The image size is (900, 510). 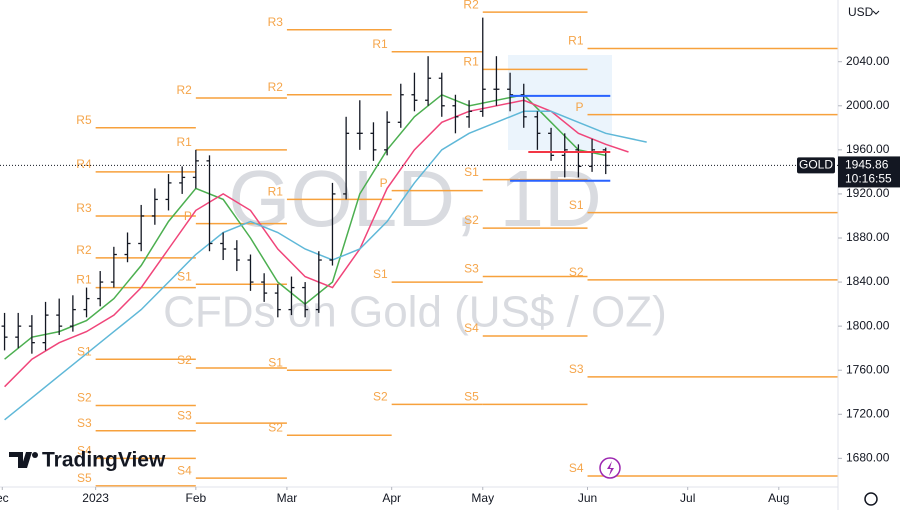 I want to click on alert-bolt, so click(x=610, y=468).